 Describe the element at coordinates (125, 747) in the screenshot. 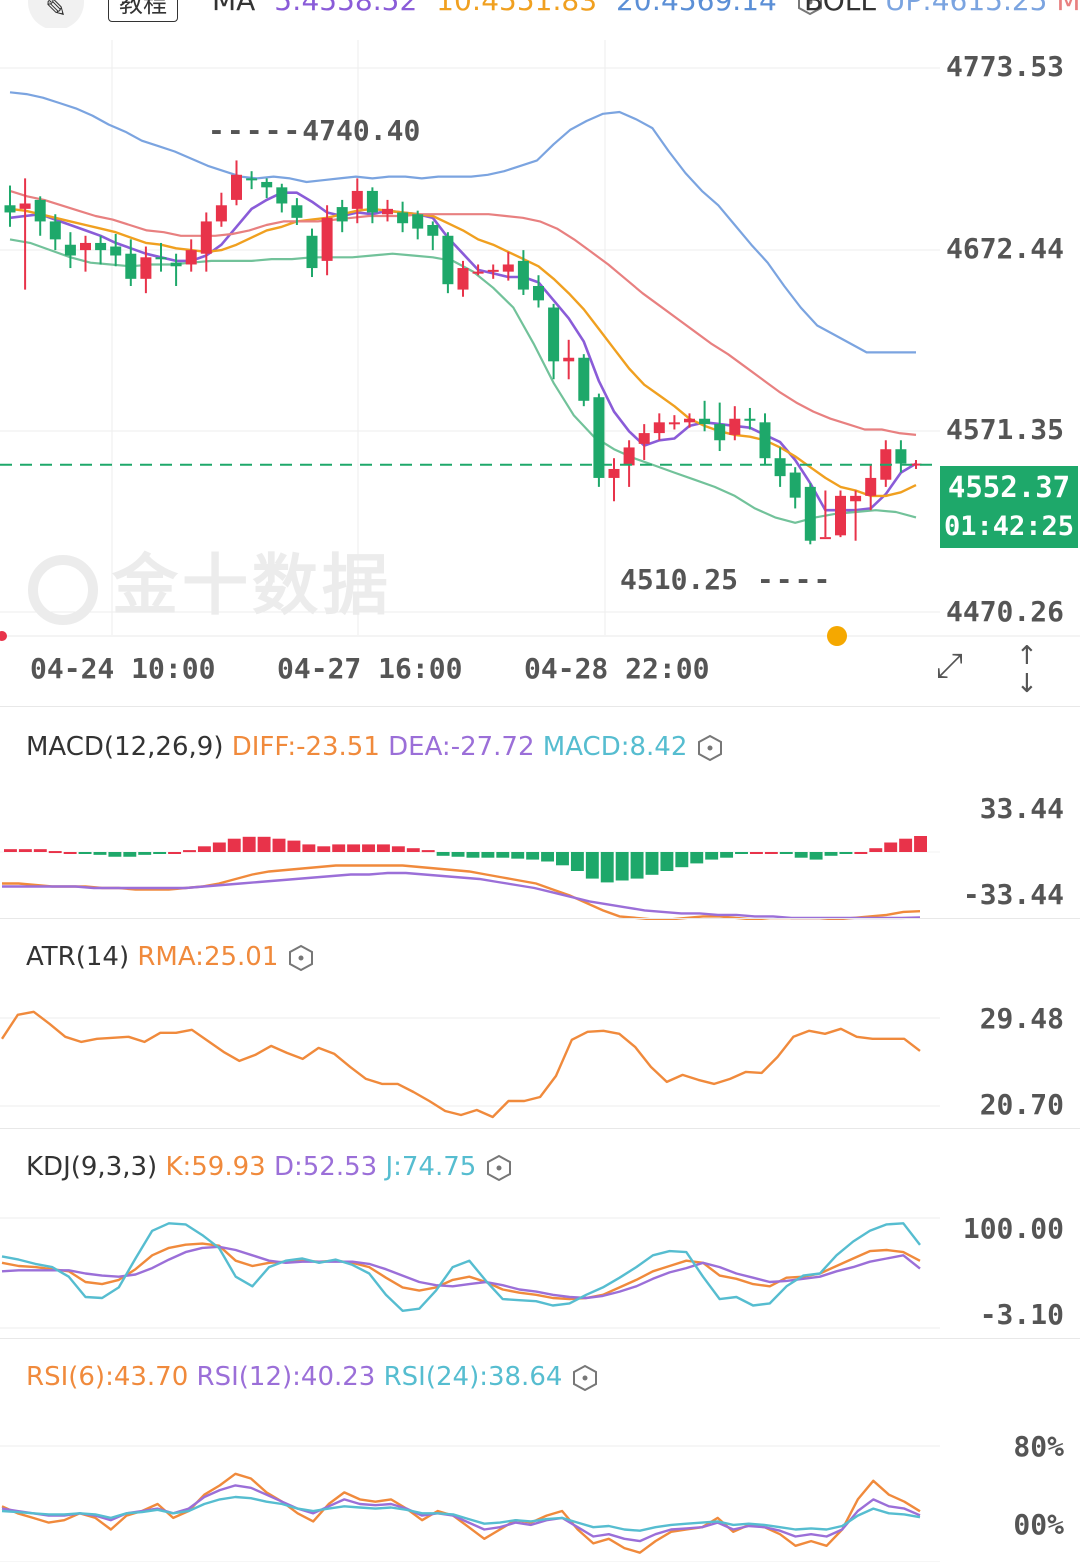

I see `macd-title: MACD(12,26,9)` at that location.